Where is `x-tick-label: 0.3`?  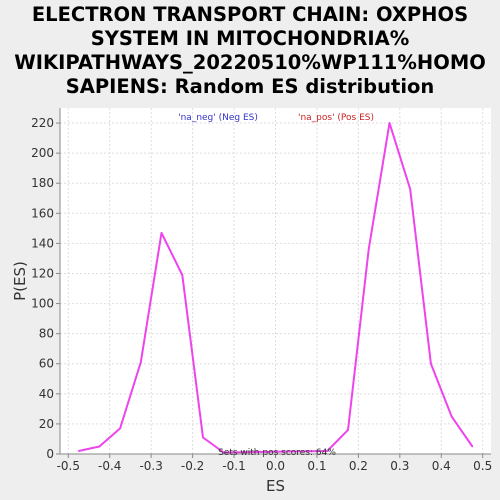 x-tick-label: 0.3 is located at coordinates (399, 466).